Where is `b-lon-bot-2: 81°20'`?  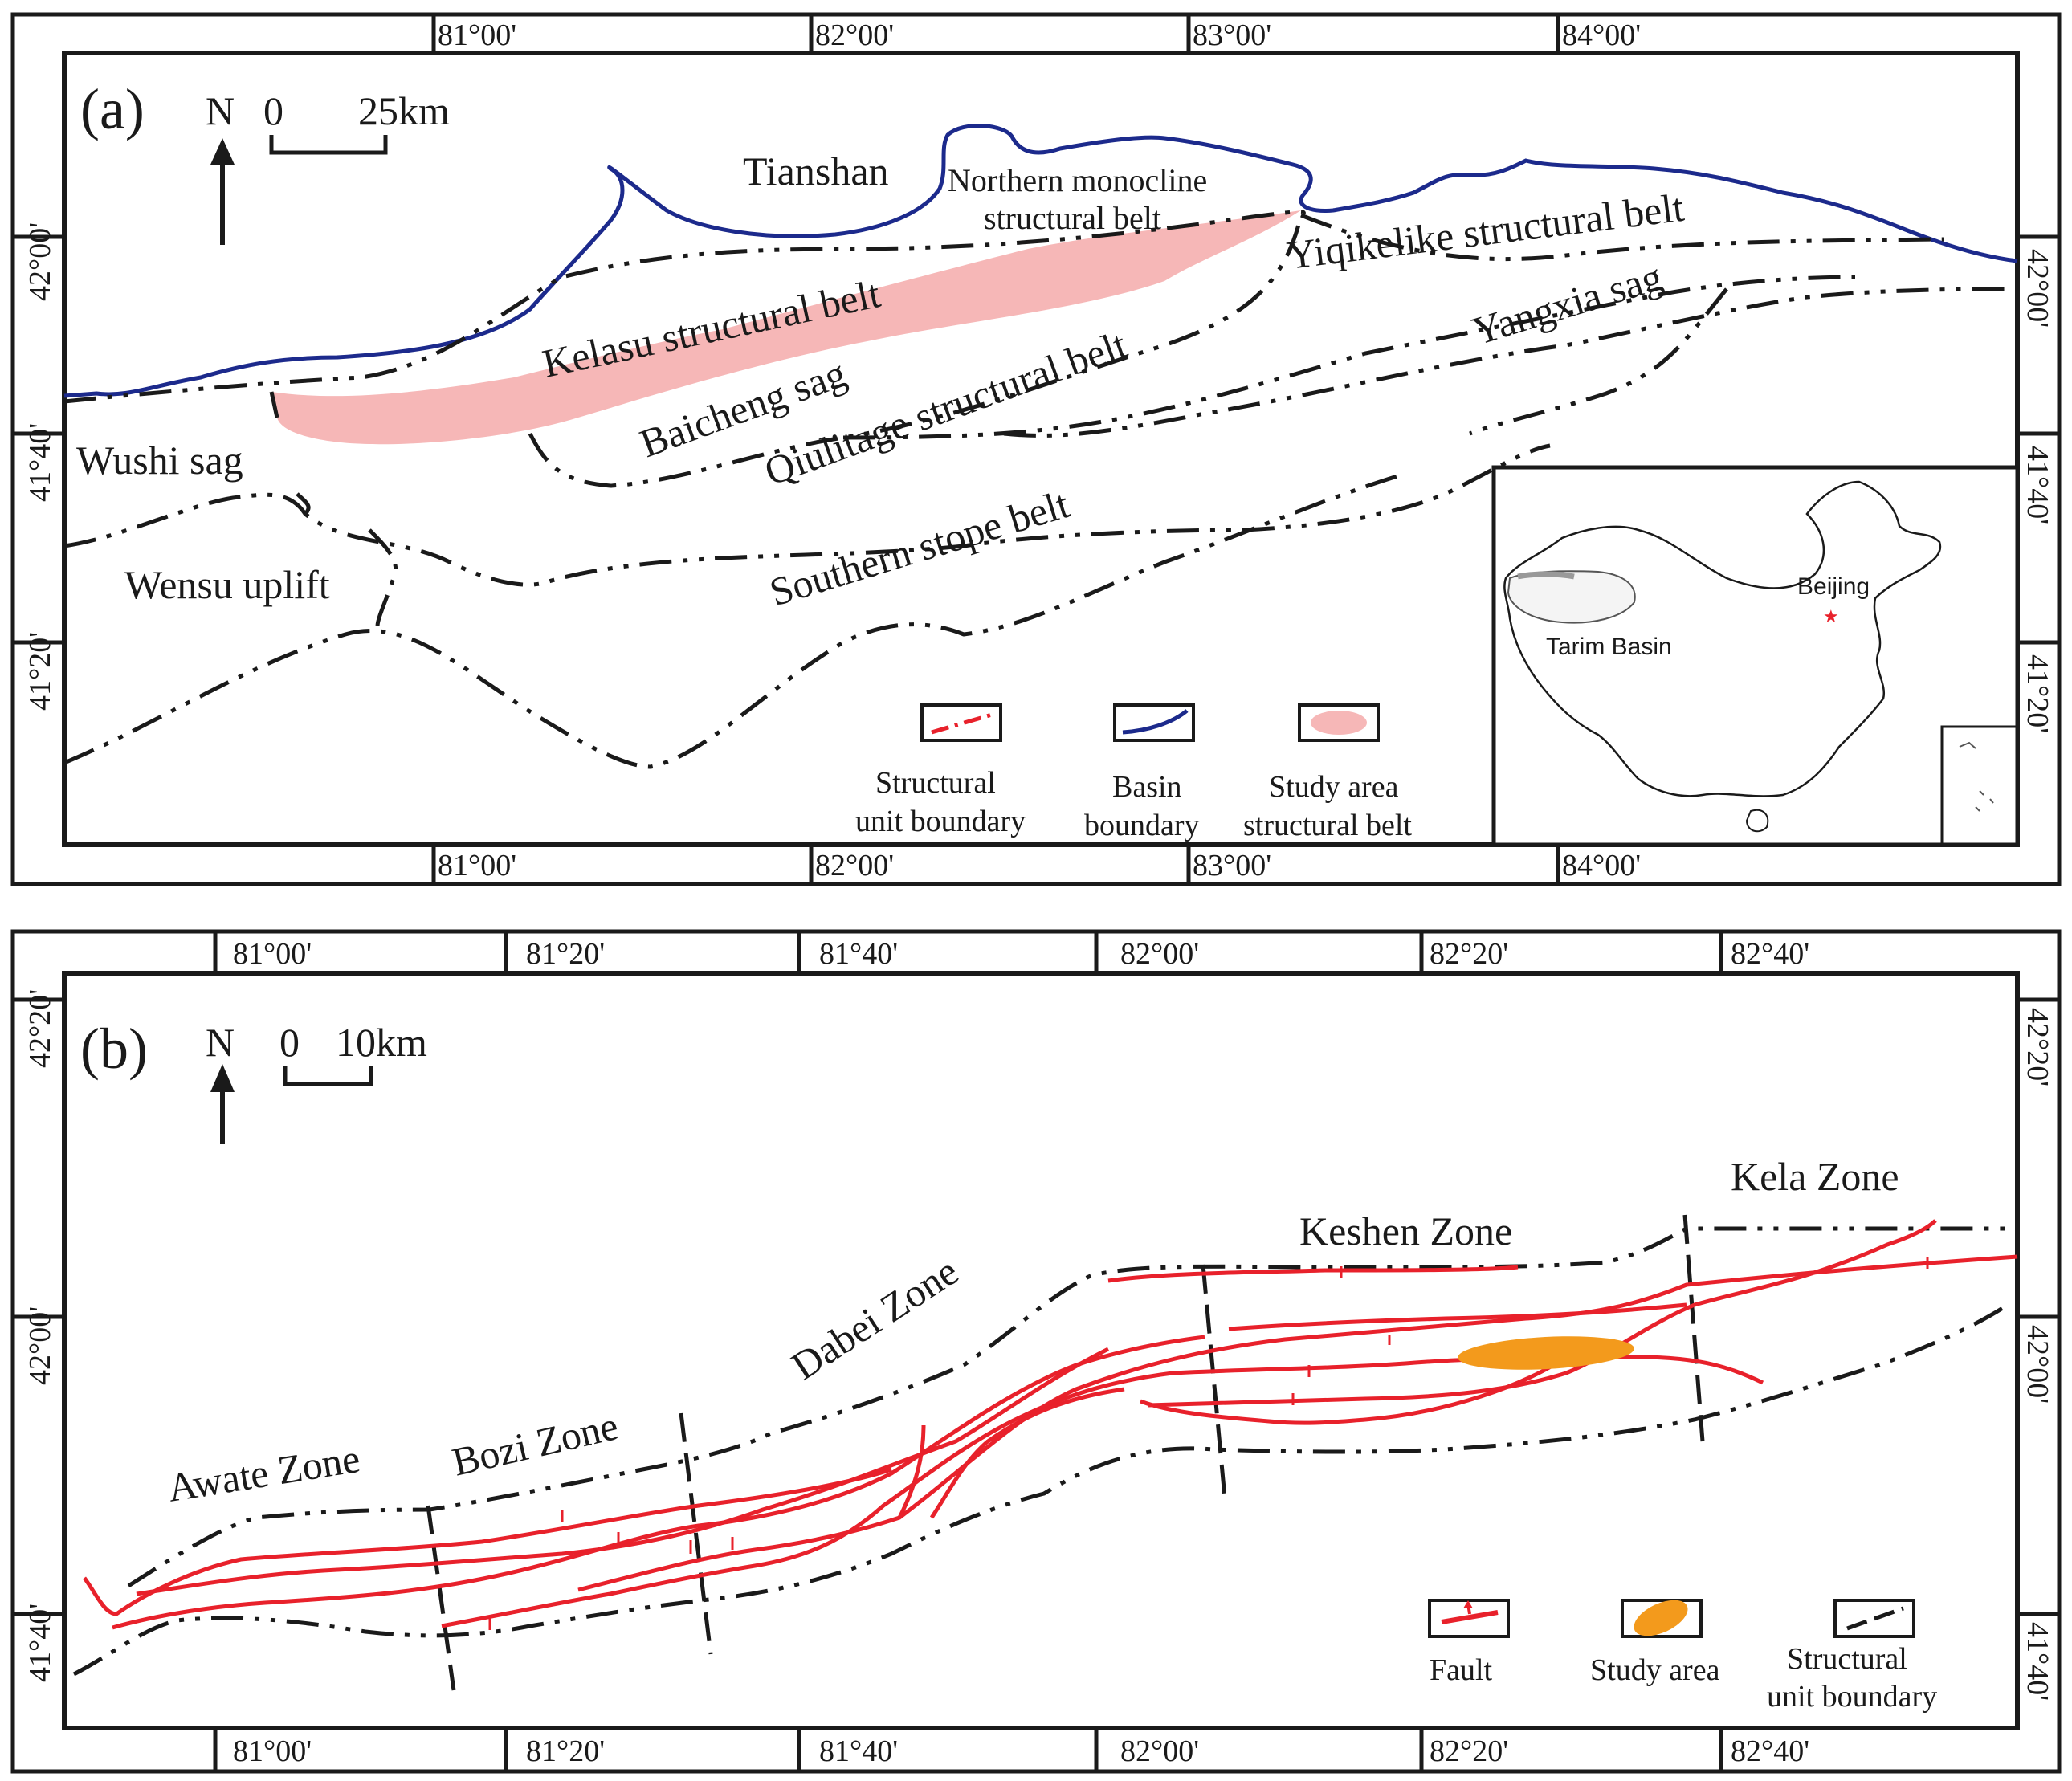
b-lon-bot-2: 81°20' is located at coordinates (565, 1751).